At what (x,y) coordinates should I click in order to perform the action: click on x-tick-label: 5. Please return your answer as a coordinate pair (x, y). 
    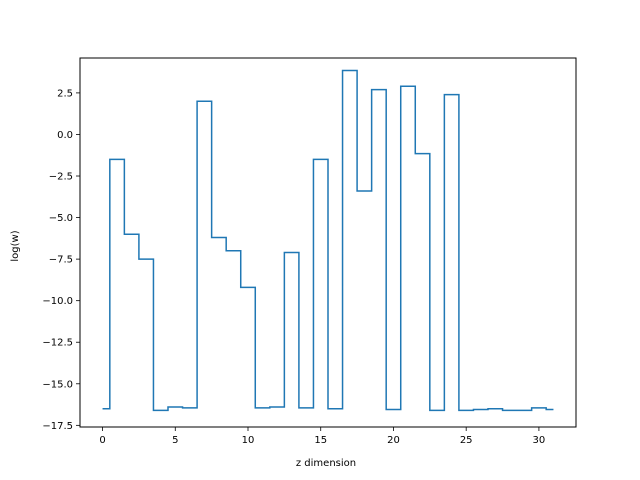
    Looking at the image, I should click on (175, 440).